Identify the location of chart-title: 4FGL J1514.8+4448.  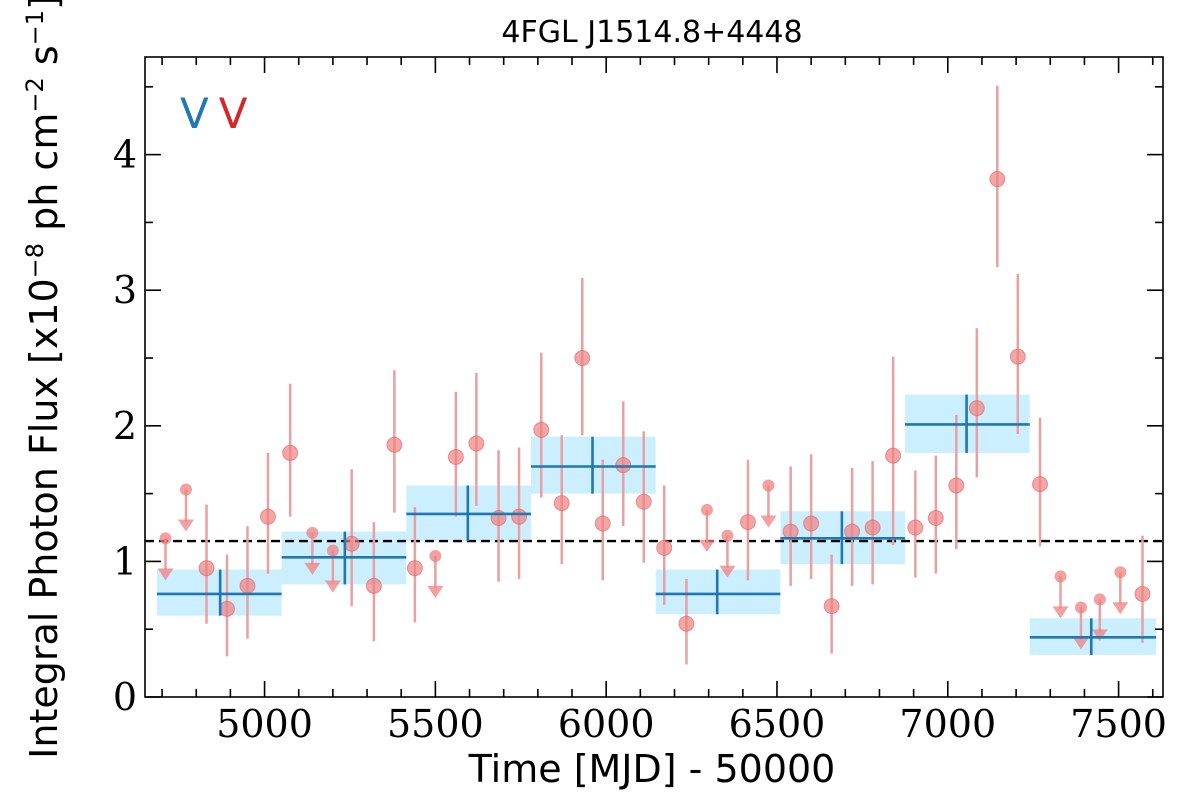
(651, 32).